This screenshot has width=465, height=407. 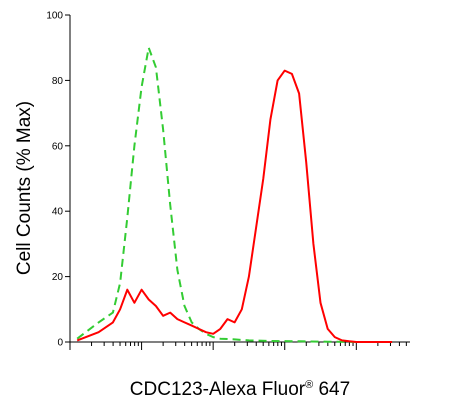 What do you see at coordinates (331, 389) in the screenshot?
I see `x-axis-title-suffix: 647` at bounding box center [331, 389].